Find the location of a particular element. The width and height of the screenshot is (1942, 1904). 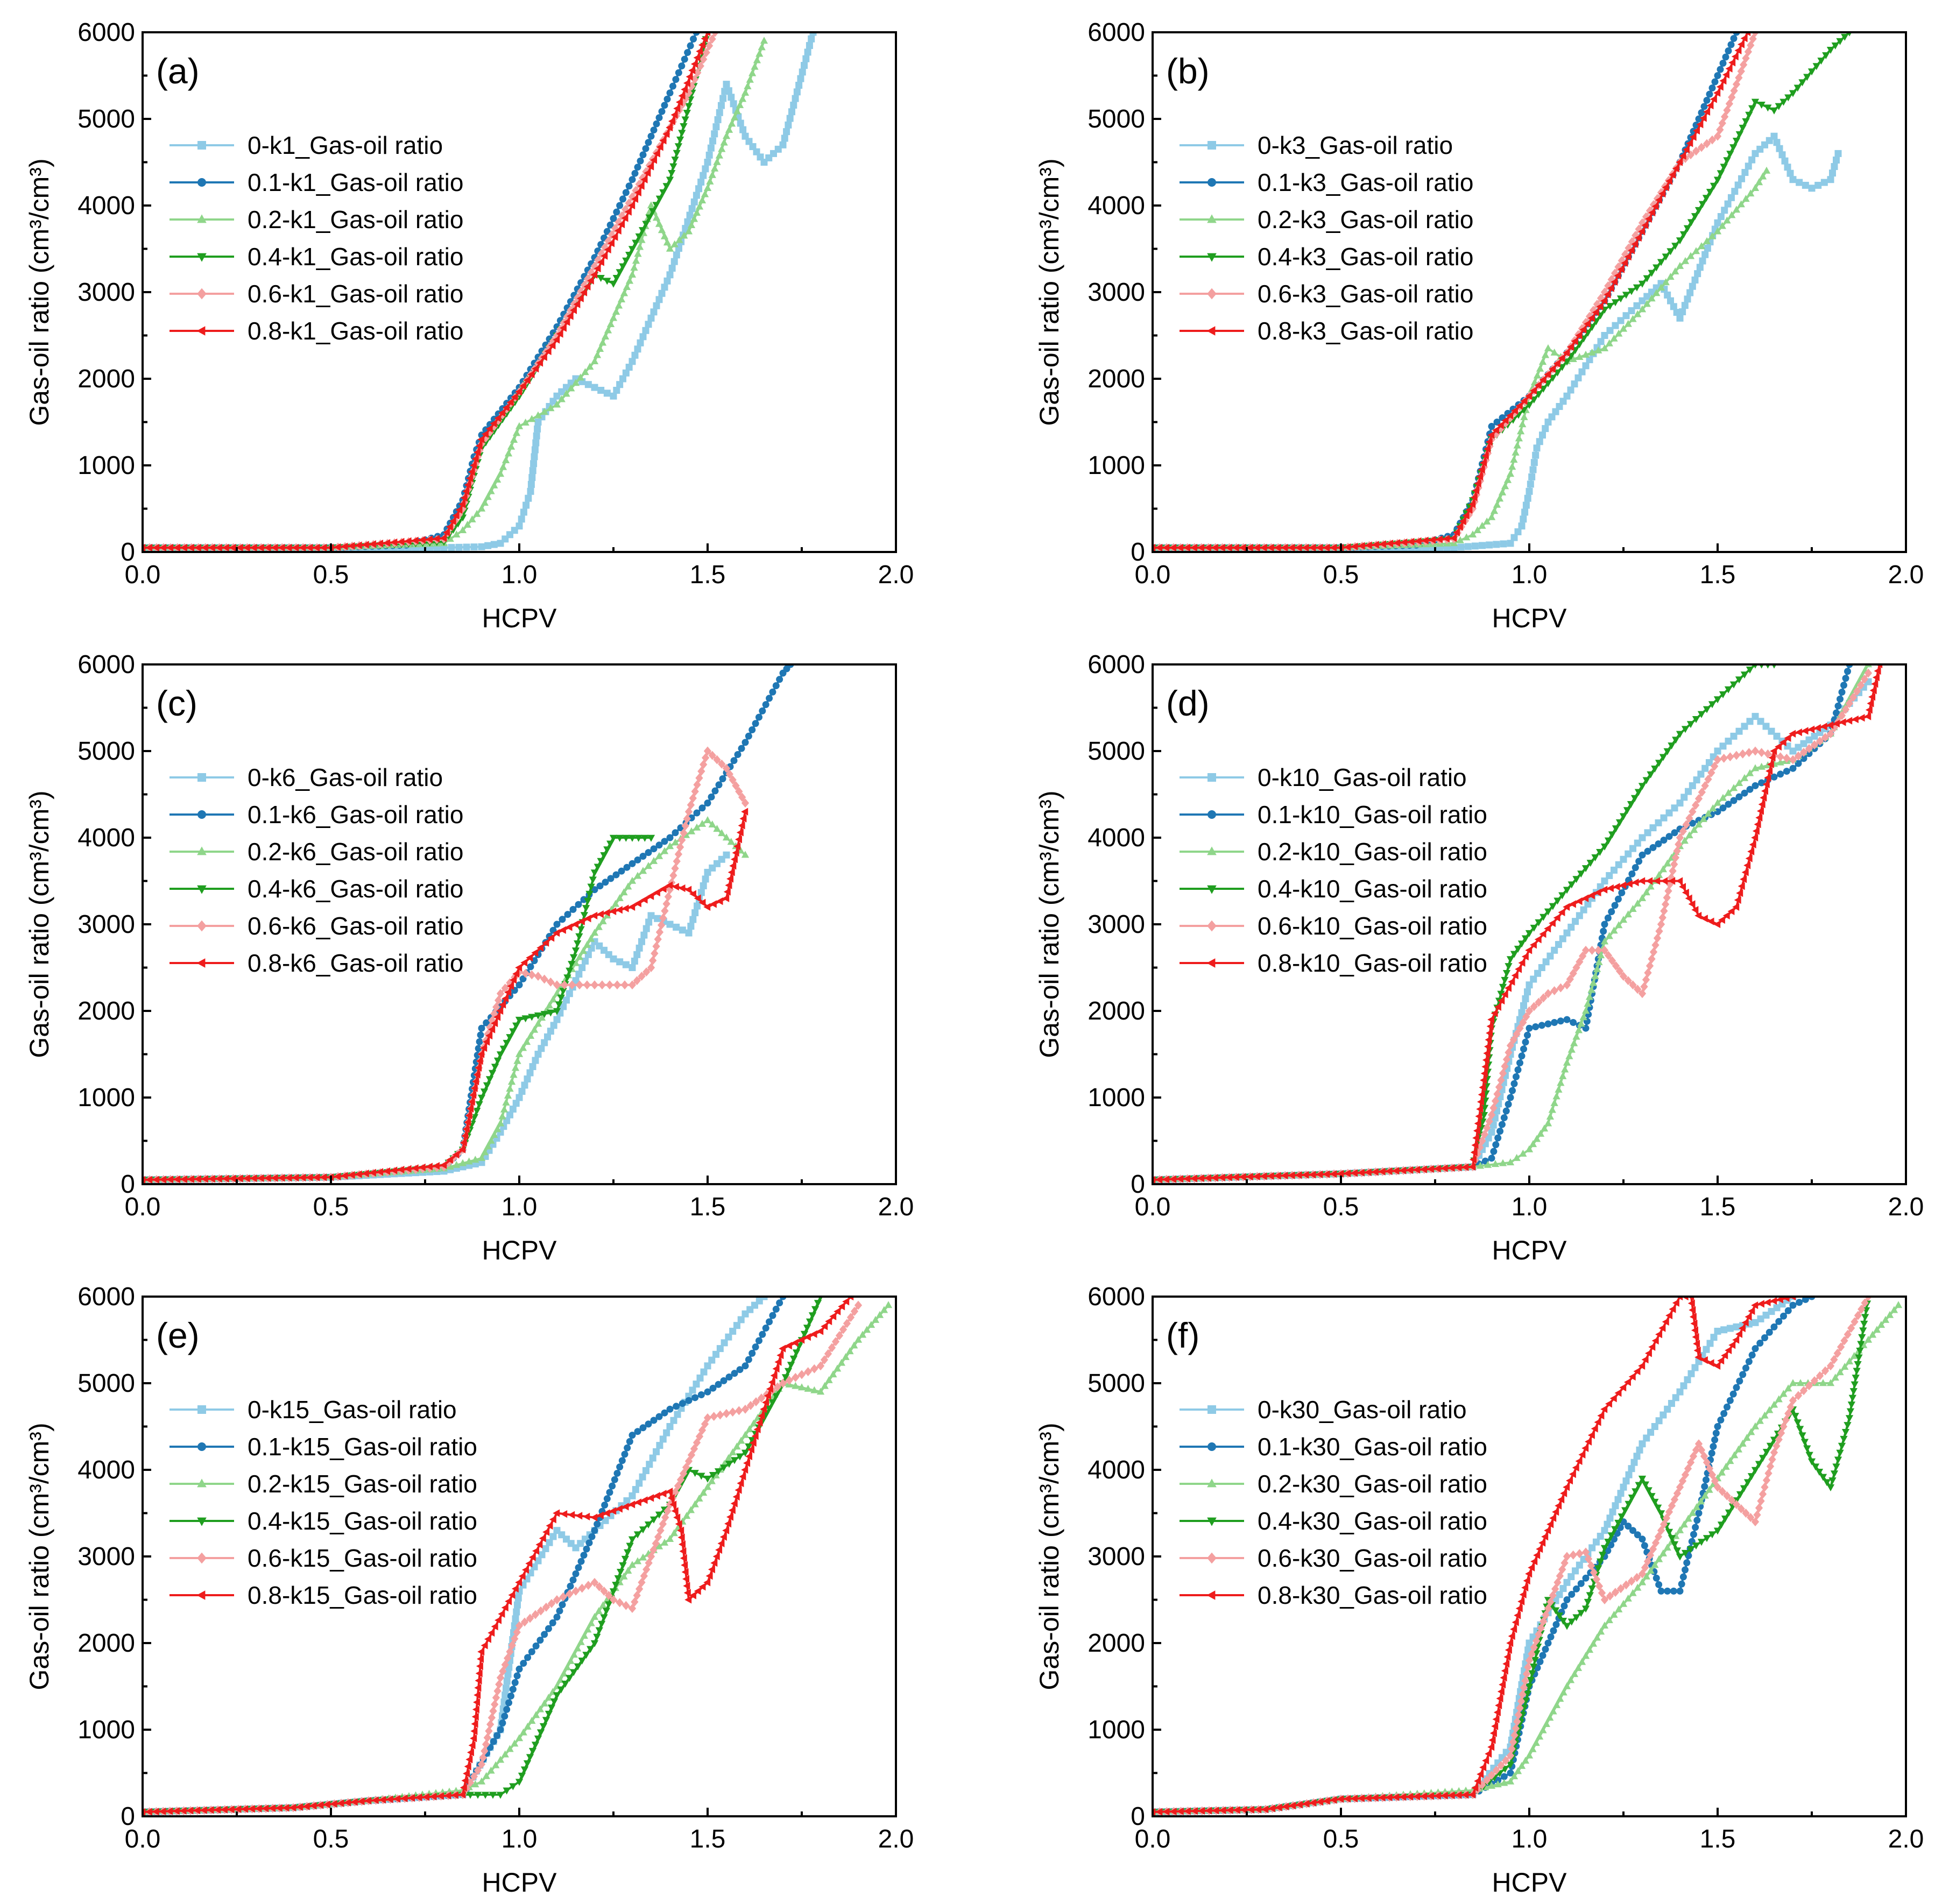

legend-label: 0-k10_Gas-oil ratio is located at coordinates (1362, 777).